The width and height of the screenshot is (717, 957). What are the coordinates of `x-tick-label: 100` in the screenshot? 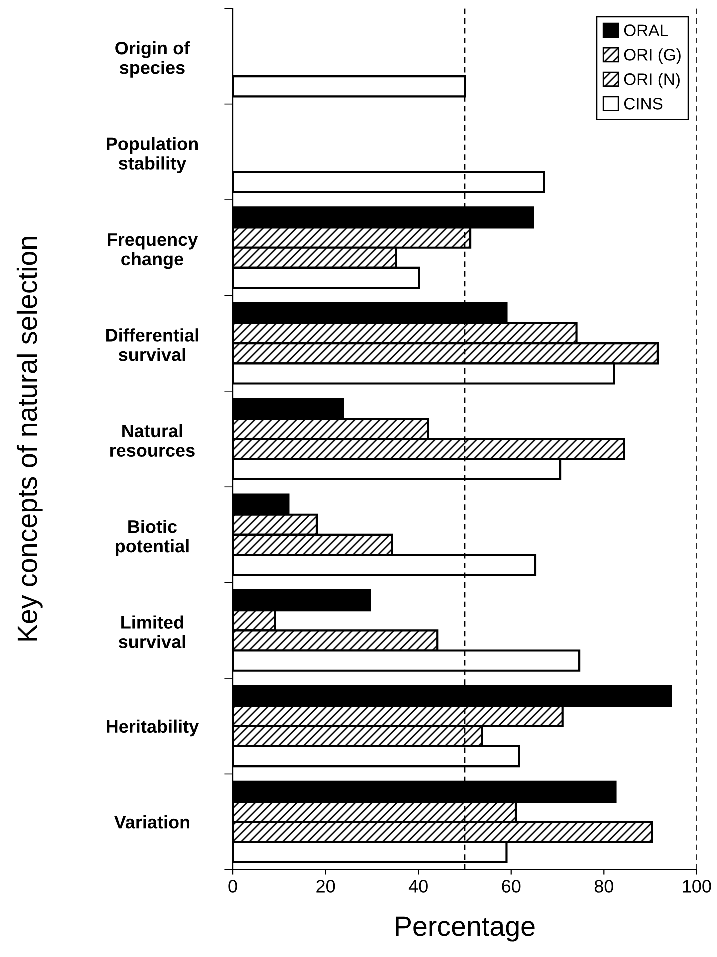 It's located at (697, 886).